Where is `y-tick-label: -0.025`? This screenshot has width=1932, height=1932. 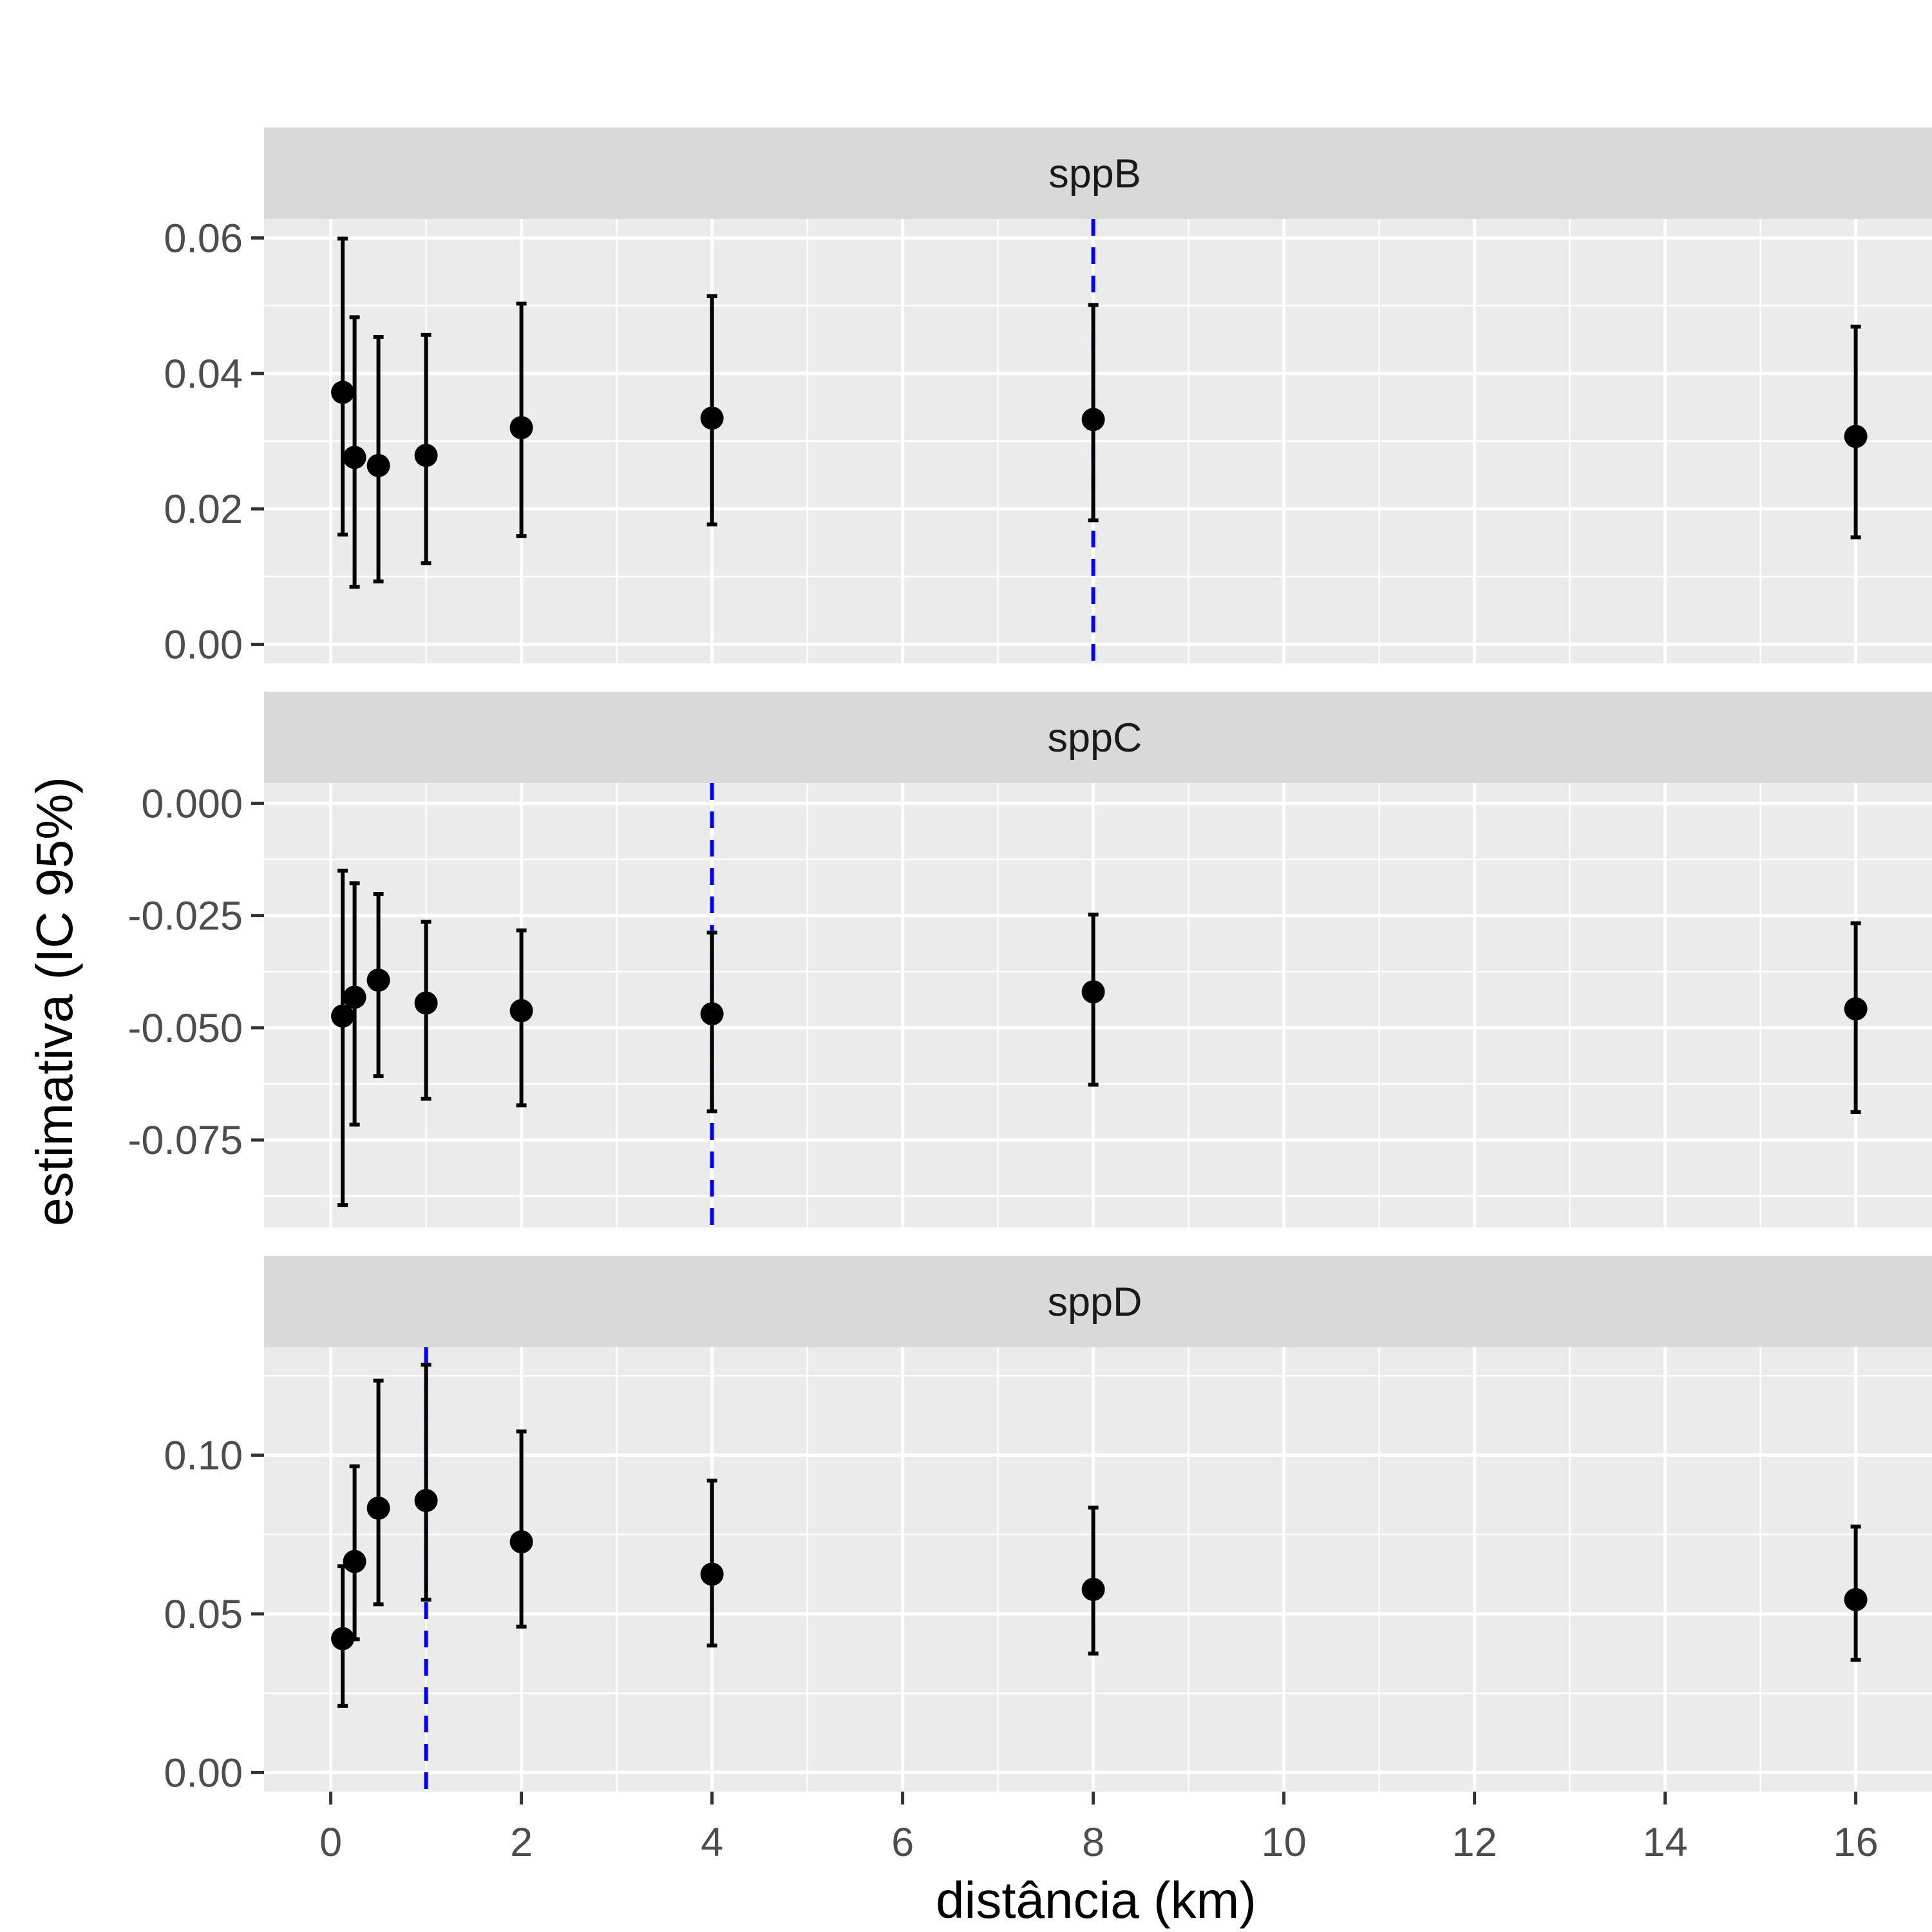
y-tick-label: -0.025 is located at coordinates (185, 916).